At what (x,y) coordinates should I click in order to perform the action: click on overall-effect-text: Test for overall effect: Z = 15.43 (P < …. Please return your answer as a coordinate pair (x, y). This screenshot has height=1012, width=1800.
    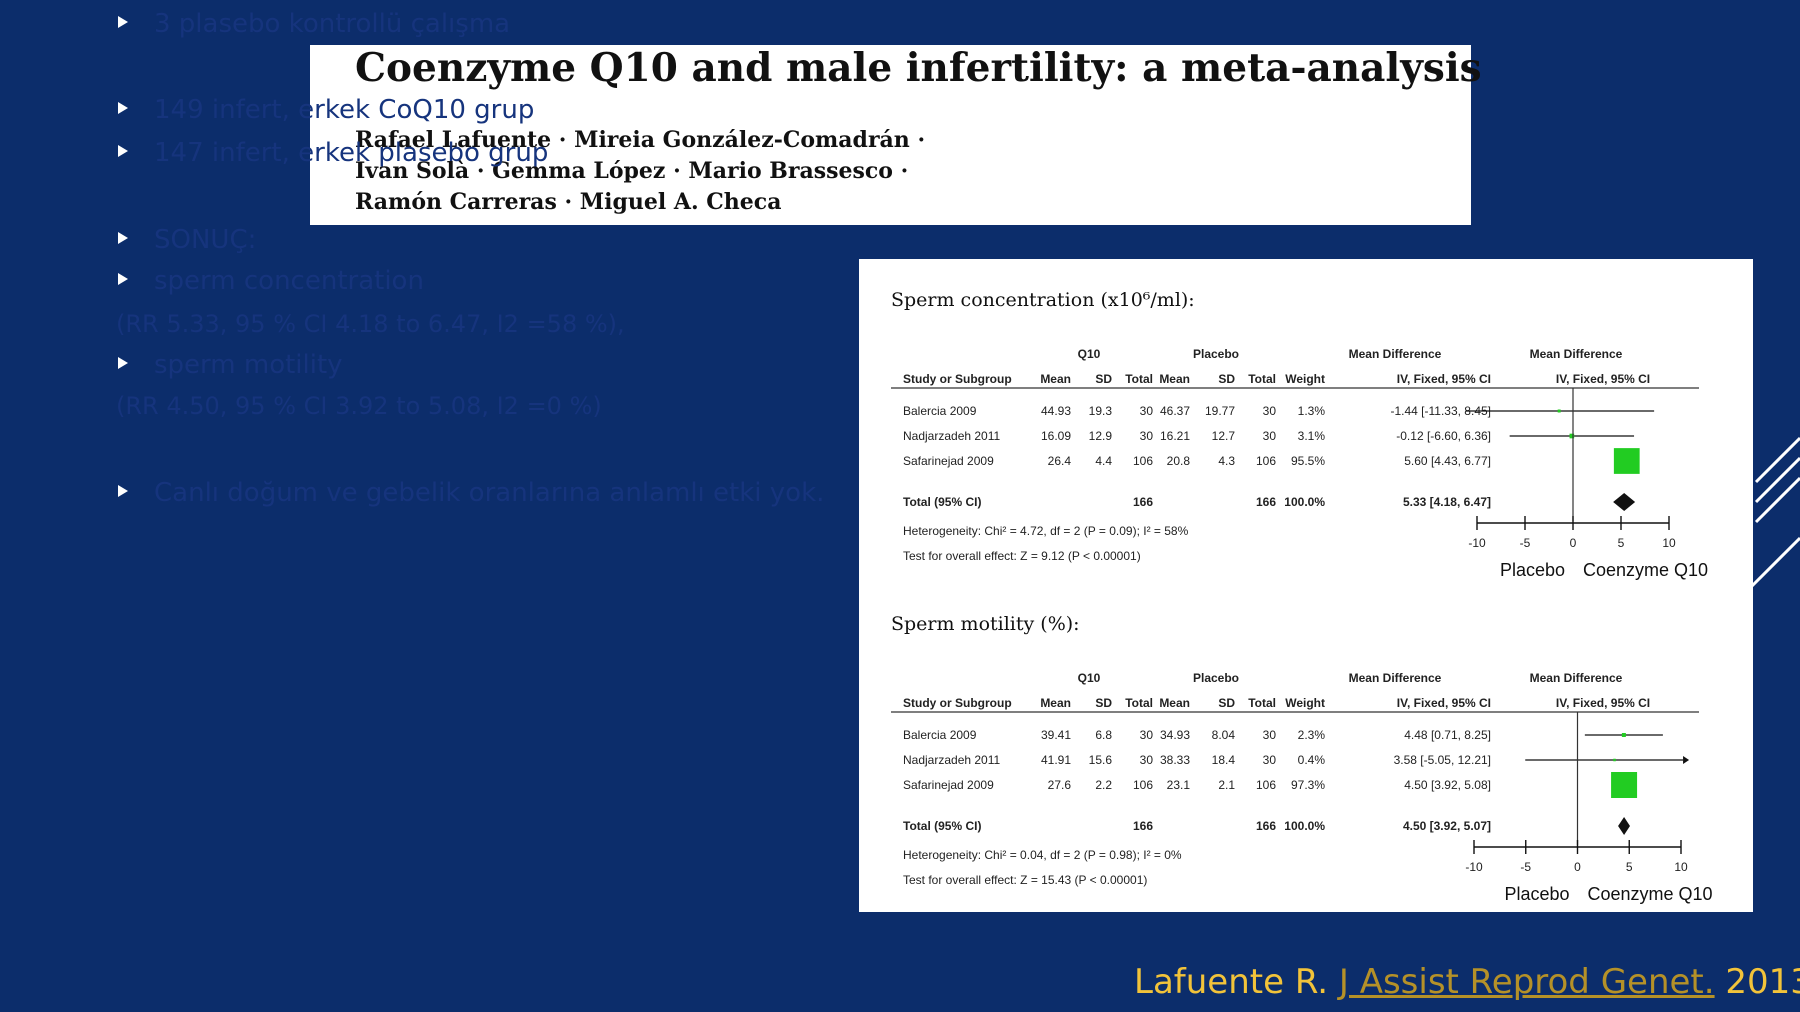
    Looking at the image, I should click on (1025, 880).